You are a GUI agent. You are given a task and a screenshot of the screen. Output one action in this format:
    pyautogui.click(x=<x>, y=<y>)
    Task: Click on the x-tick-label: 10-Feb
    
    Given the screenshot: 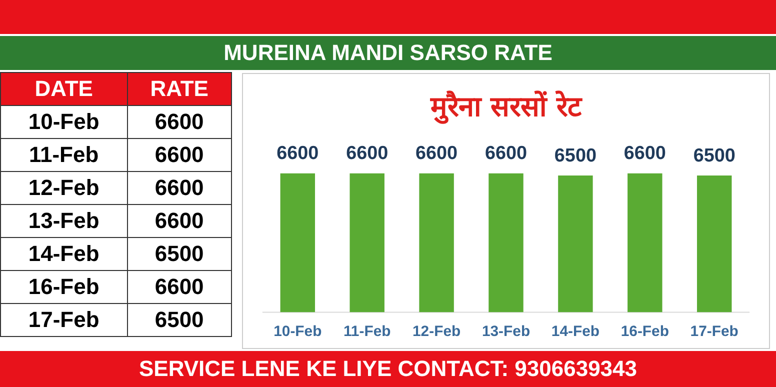 What is the action you would take?
    pyautogui.click(x=298, y=332)
    